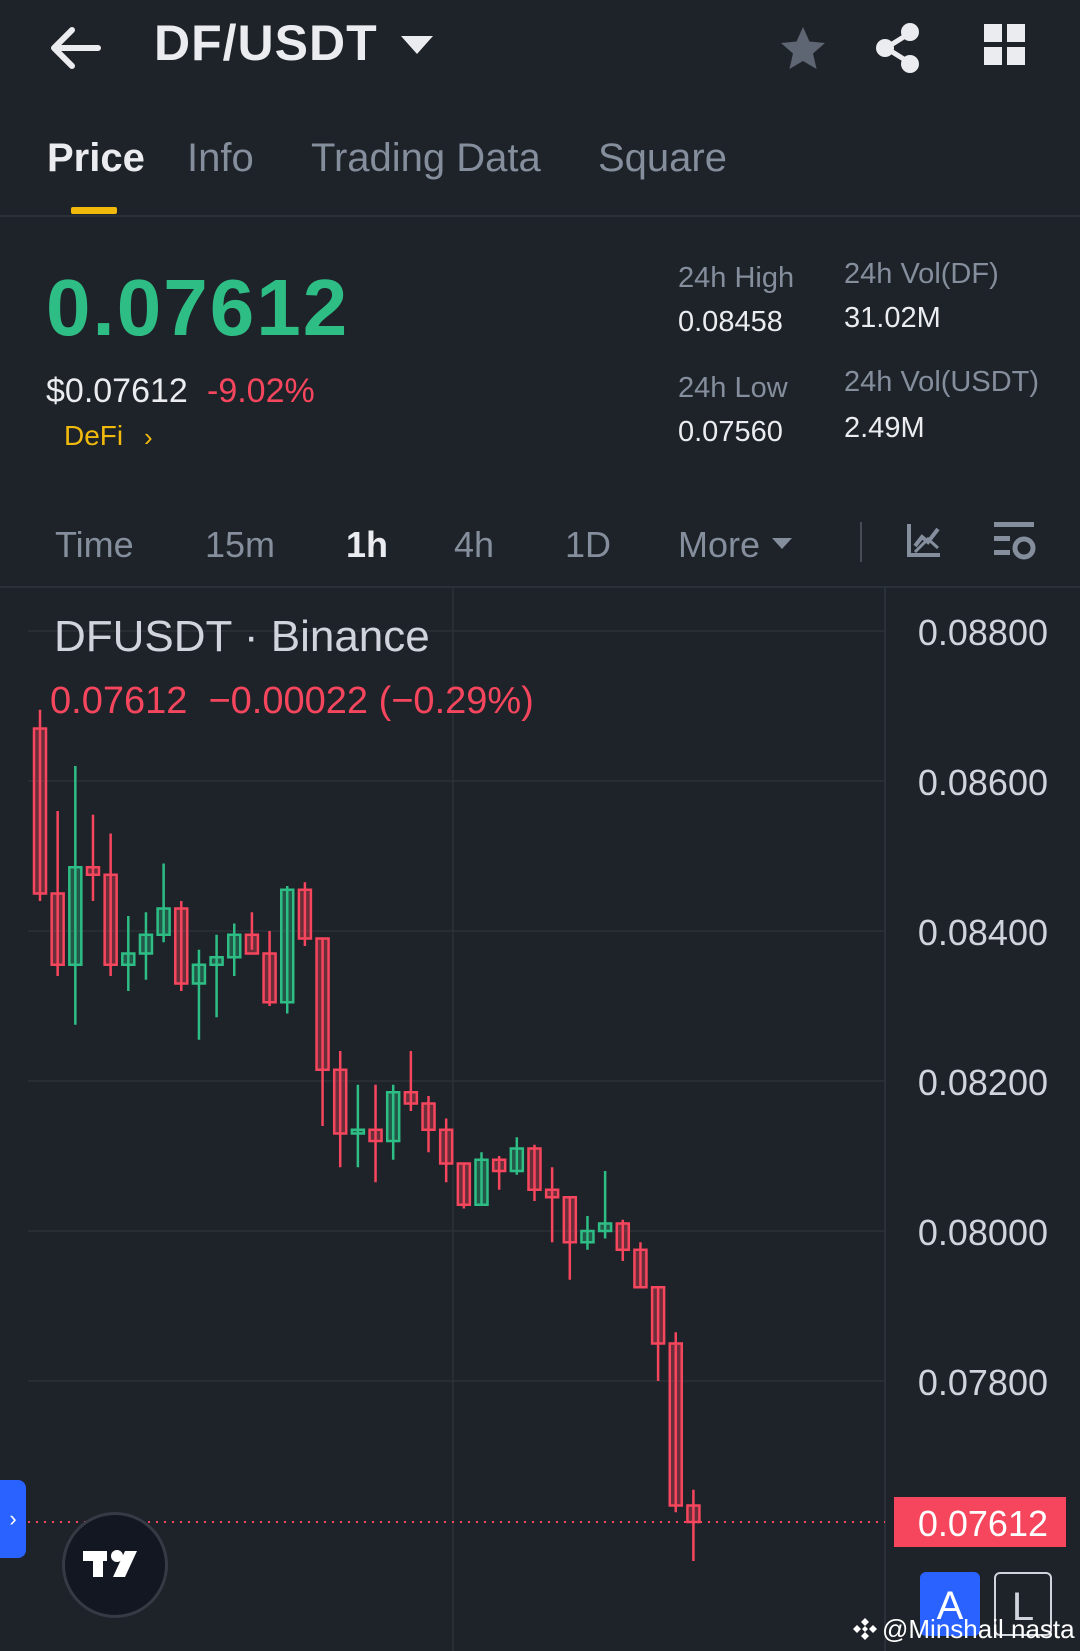 The width and height of the screenshot is (1080, 1651). I want to click on change-percent: -9.02%, so click(261, 391).